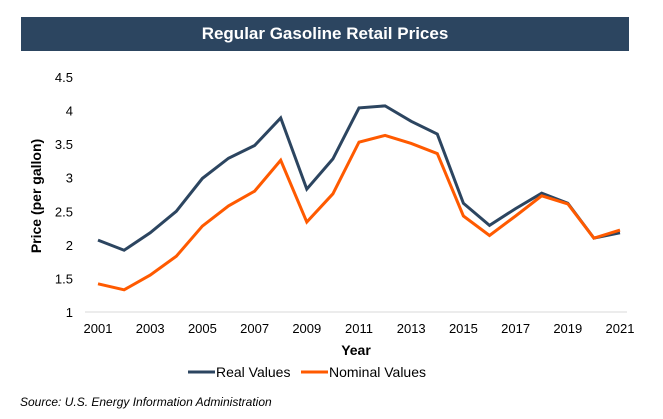 The image size is (663, 419). I want to click on y-tick-label: 3, so click(69, 178).